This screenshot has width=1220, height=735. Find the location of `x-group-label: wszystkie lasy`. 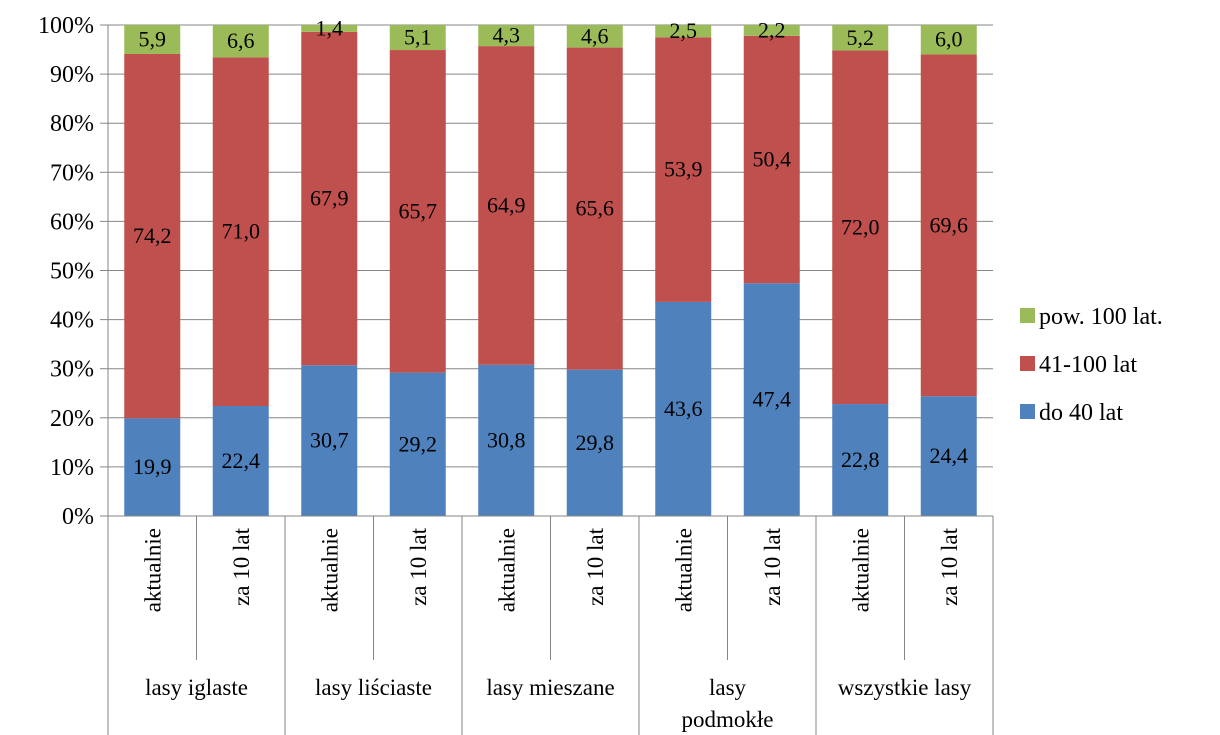

x-group-label: wszystkie lasy is located at coordinates (905, 687).